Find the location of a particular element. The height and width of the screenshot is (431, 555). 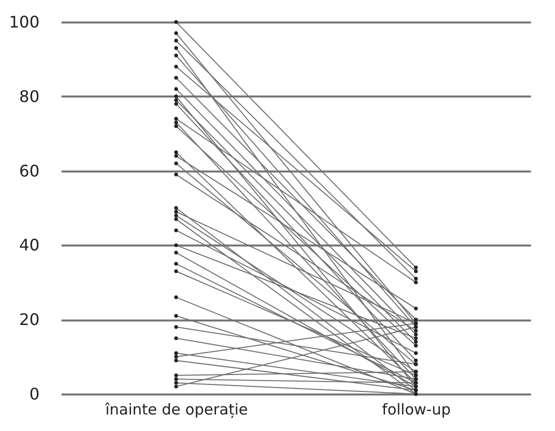

x-tick-label: înainte de operație is located at coordinates (176, 409).